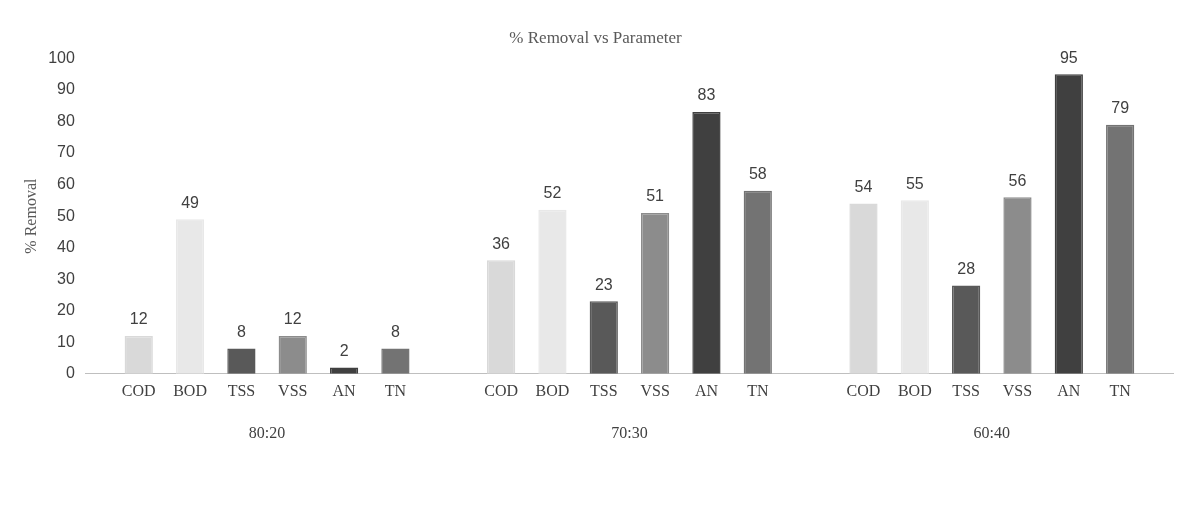  Describe the element at coordinates (595, 37) in the screenshot. I see `chart-title: % Removal vs Parameter` at that location.